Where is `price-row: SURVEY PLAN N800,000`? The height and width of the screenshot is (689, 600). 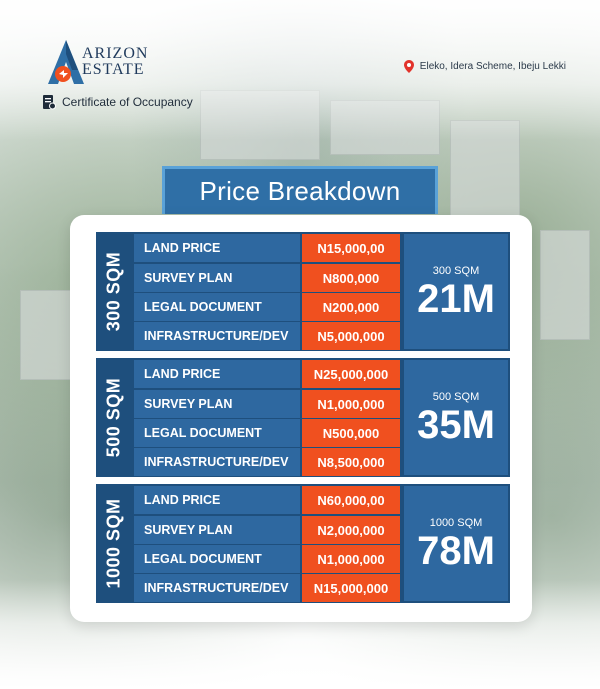 price-row: SURVEY PLAN N800,000 is located at coordinates (267, 278).